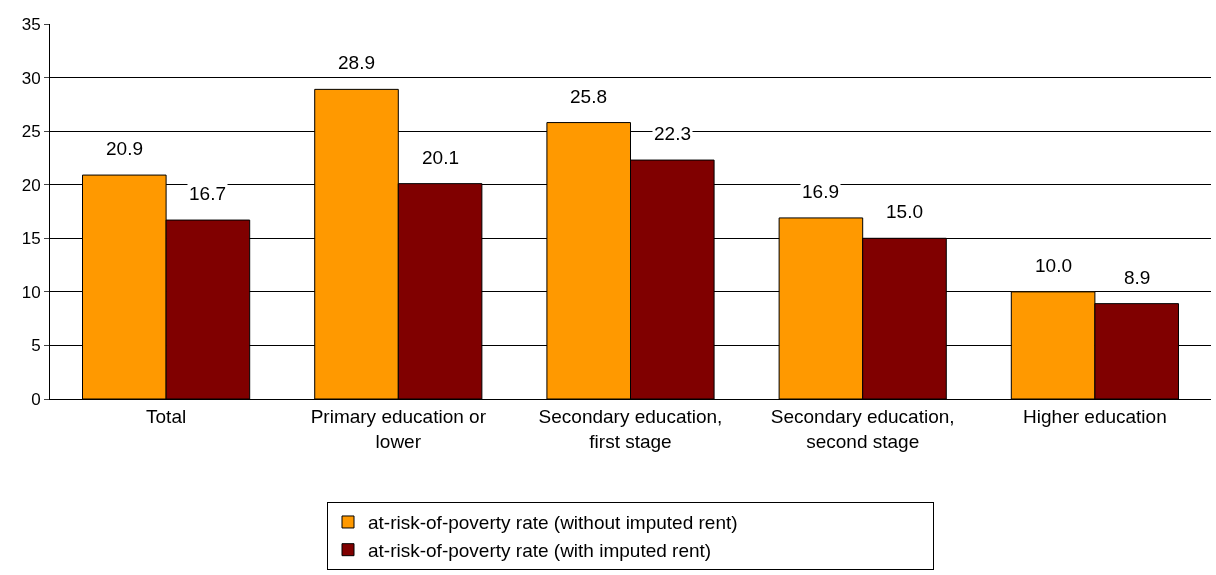  I want to click on y-tick-label: 30, so click(31, 78).